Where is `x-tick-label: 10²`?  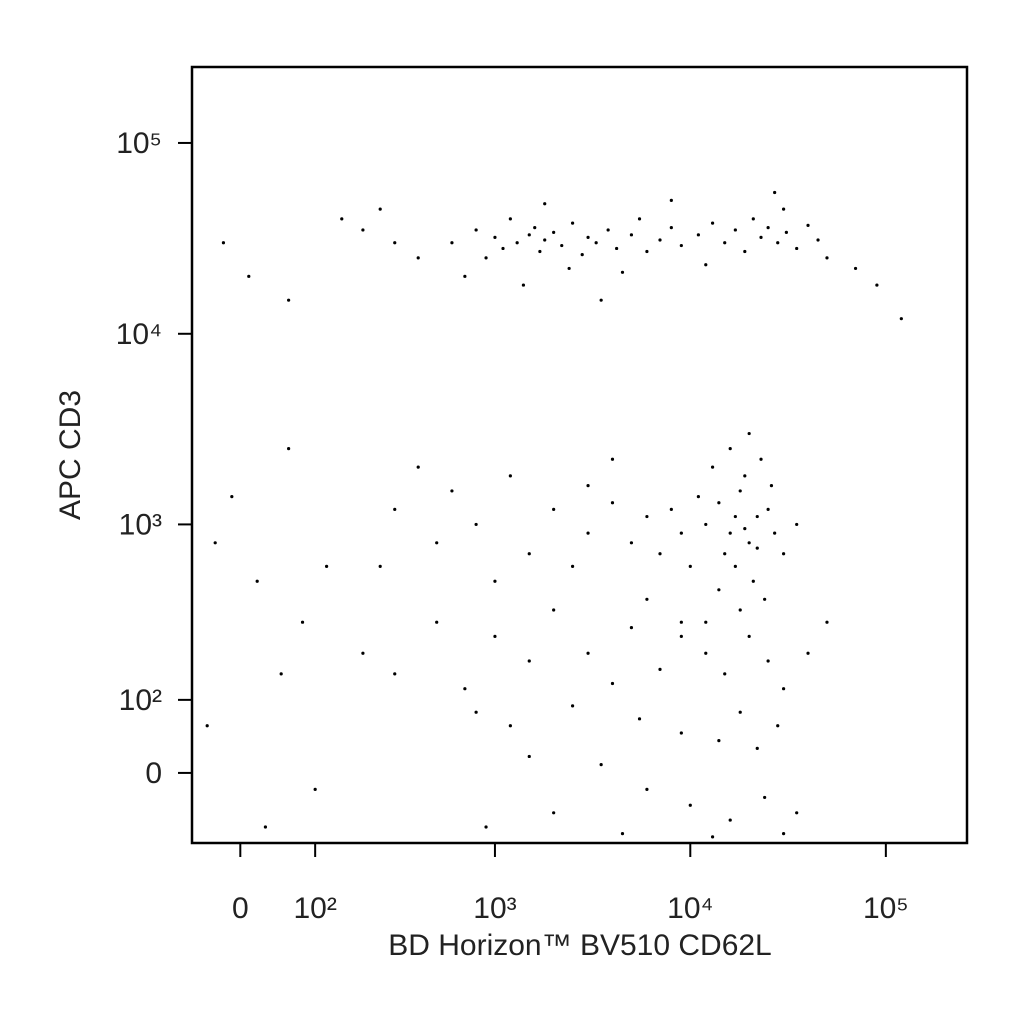 x-tick-label: 10² is located at coordinates (314, 908).